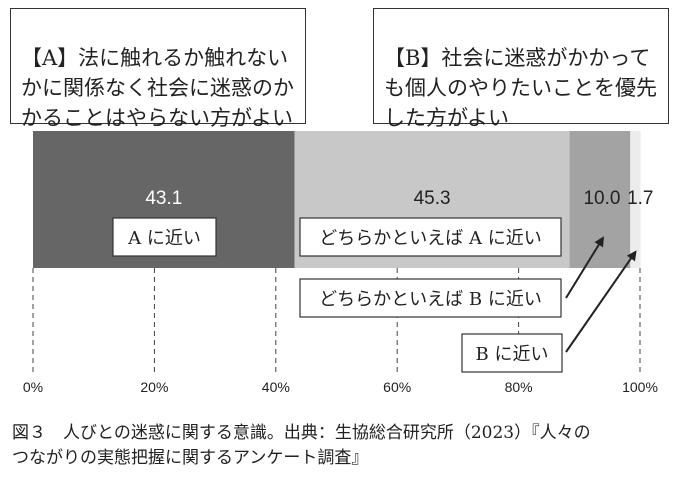 The width and height of the screenshot is (685, 483). Describe the element at coordinates (640, 198) in the screenshot. I see `data-label: 1.7` at that location.